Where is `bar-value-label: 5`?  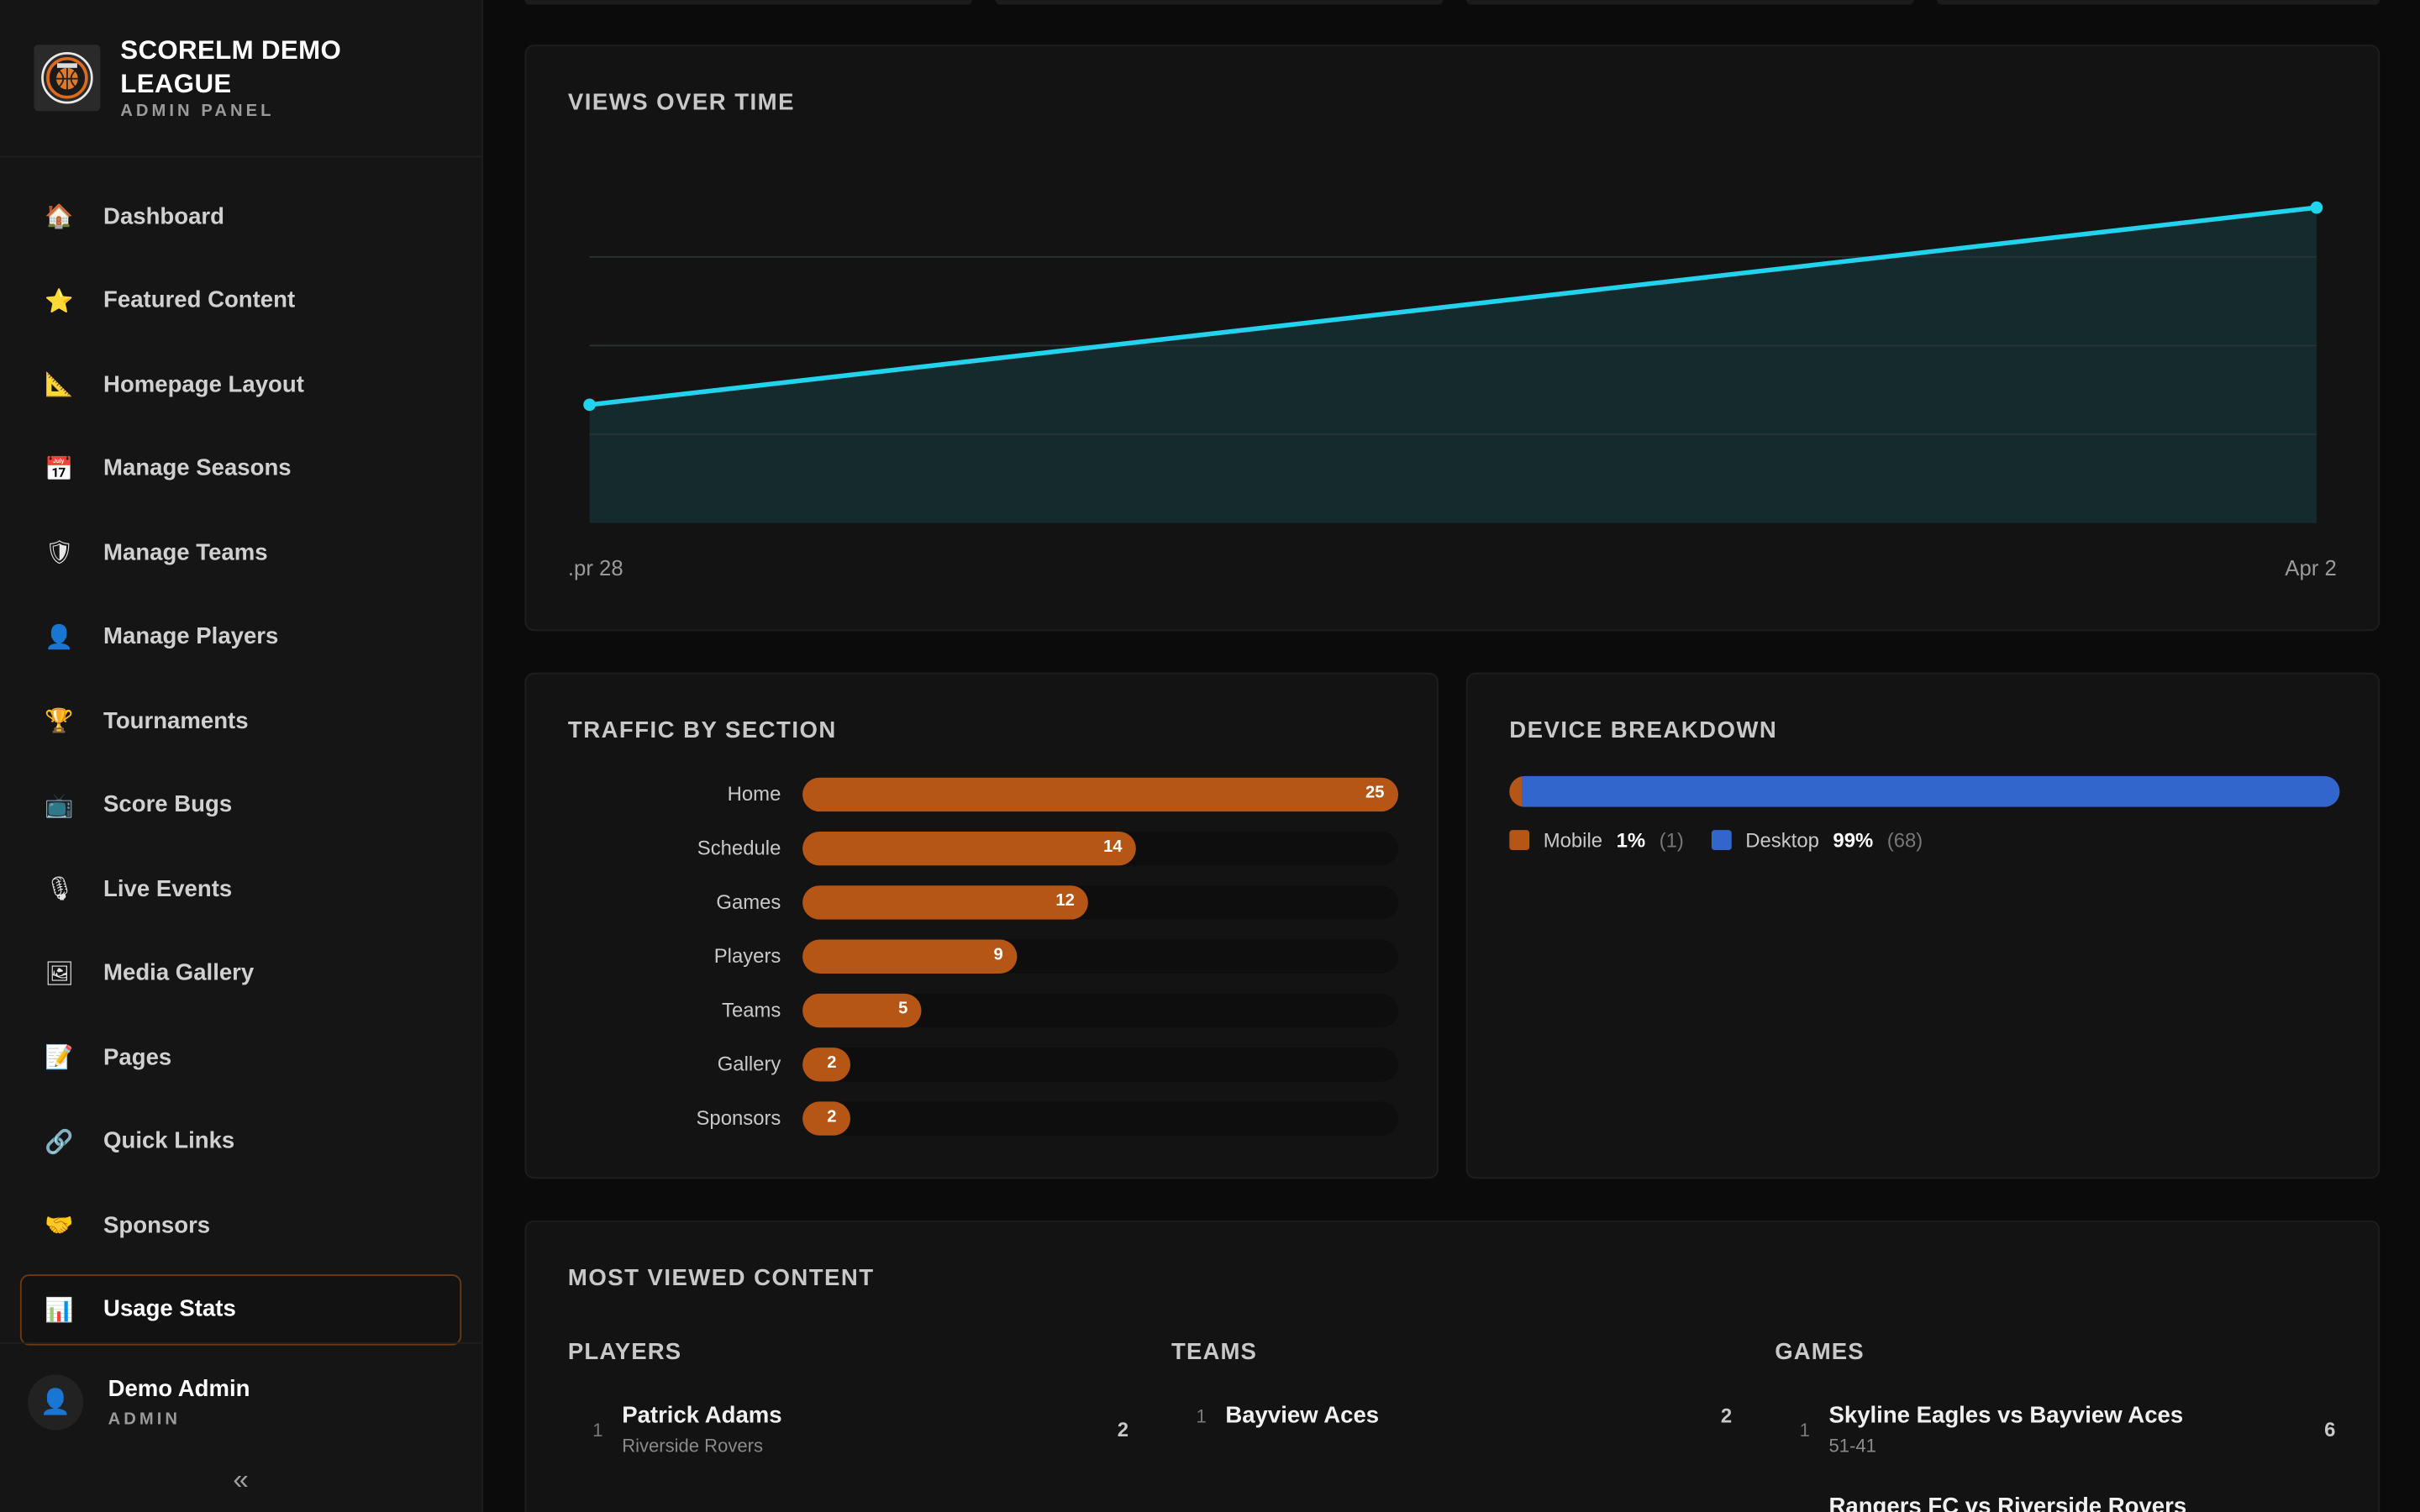
bar-value-label: 5 is located at coordinates (903, 1009).